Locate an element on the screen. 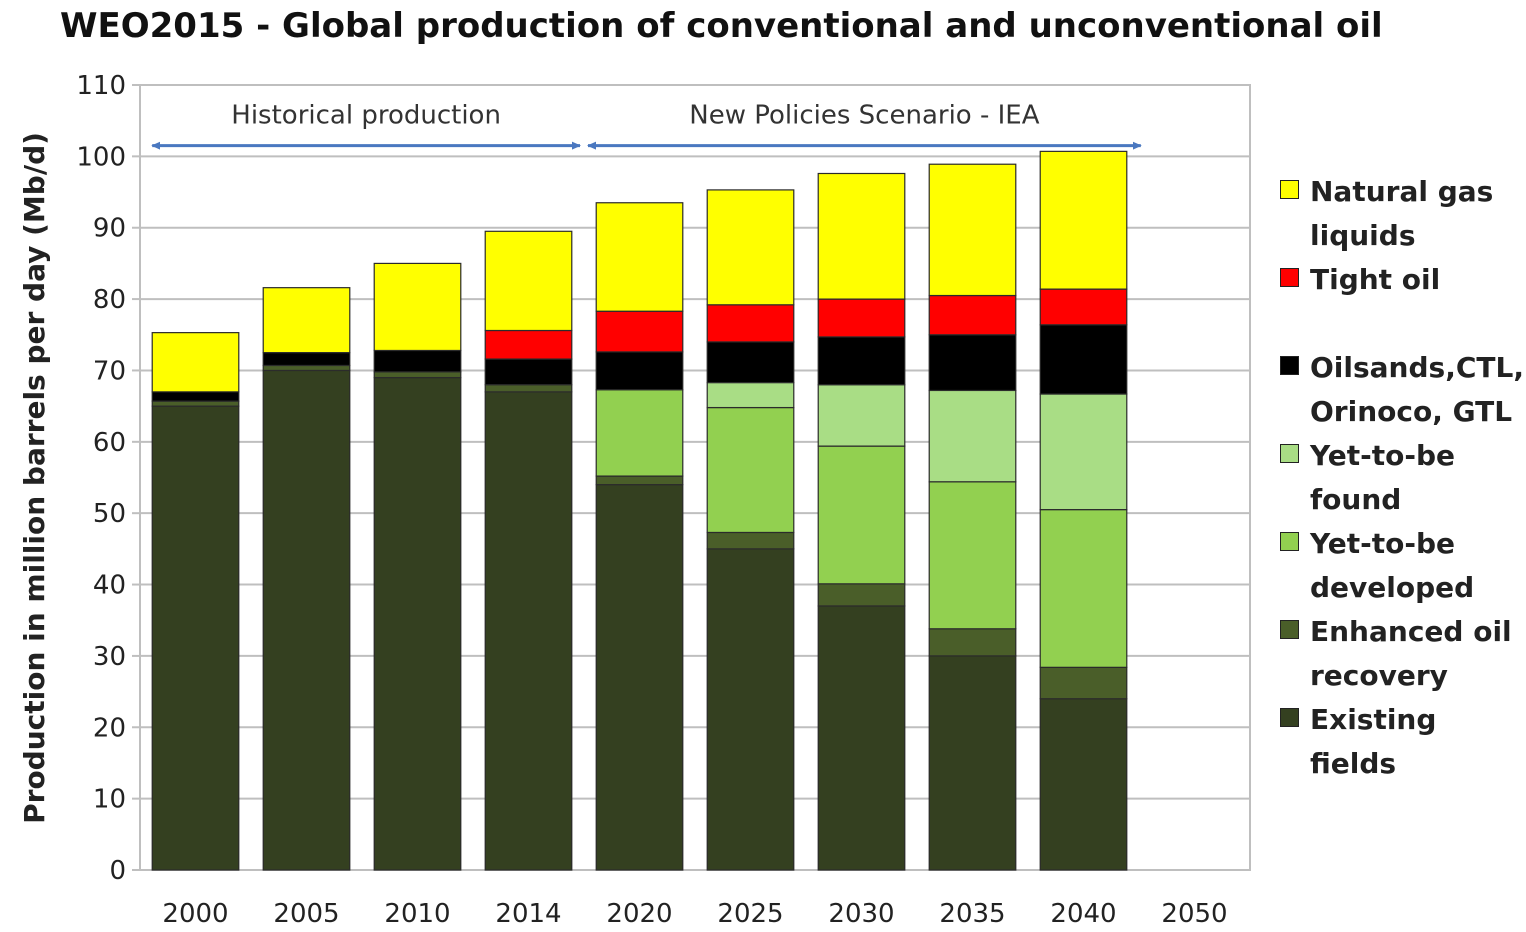 This screenshot has height=932, width=1526. y-tick-label: 40 is located at coordinates (109, 586).